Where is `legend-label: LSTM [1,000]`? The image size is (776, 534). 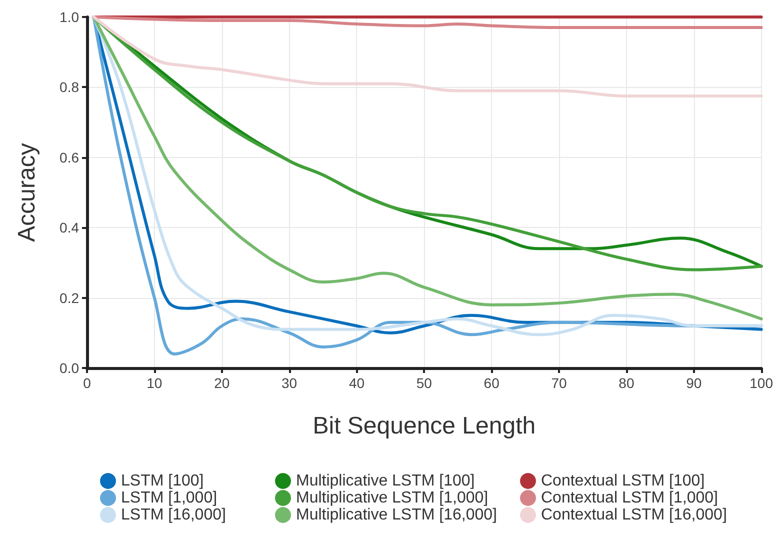
legend-label: LSTM [1,000] is located at coordinates (169, 498).